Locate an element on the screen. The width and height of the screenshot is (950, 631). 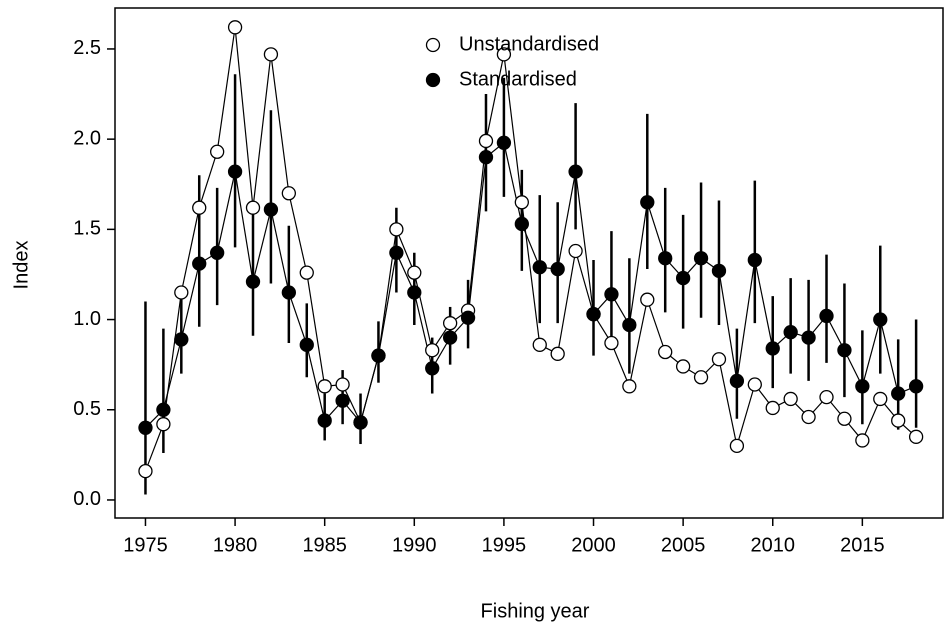
x-tick-label: 2000 is located at coordinates (593, 545).